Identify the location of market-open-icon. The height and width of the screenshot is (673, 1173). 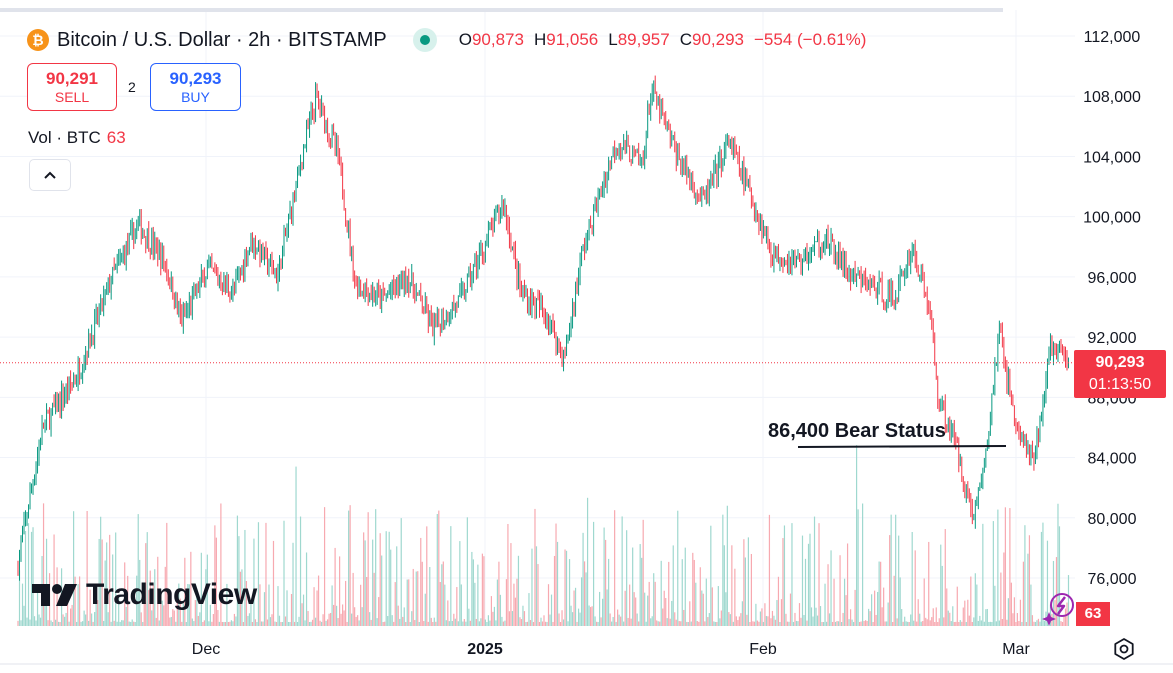
(424, 40).